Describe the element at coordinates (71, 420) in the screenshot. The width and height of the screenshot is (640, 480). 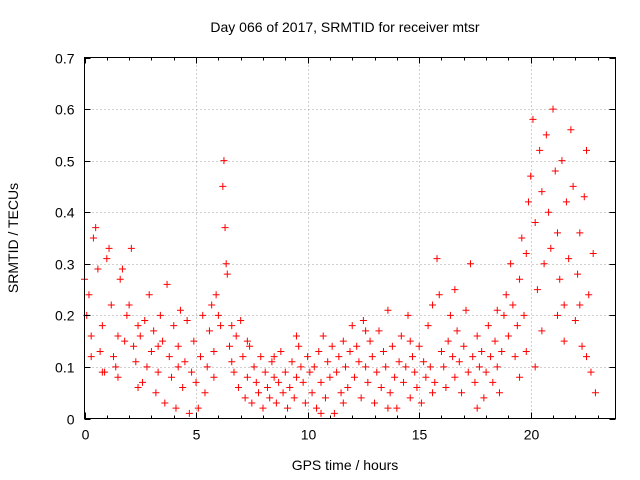
I see `y-tick-label: 0` at that location.